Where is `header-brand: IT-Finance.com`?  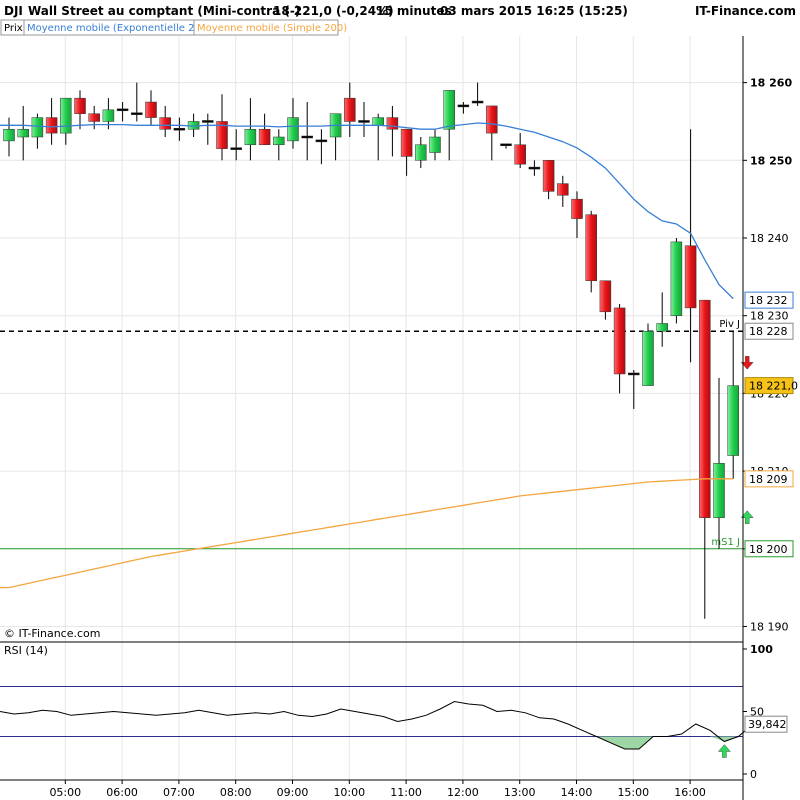
header-brand: IT-Finance.com is located at coordinates (745, 11).